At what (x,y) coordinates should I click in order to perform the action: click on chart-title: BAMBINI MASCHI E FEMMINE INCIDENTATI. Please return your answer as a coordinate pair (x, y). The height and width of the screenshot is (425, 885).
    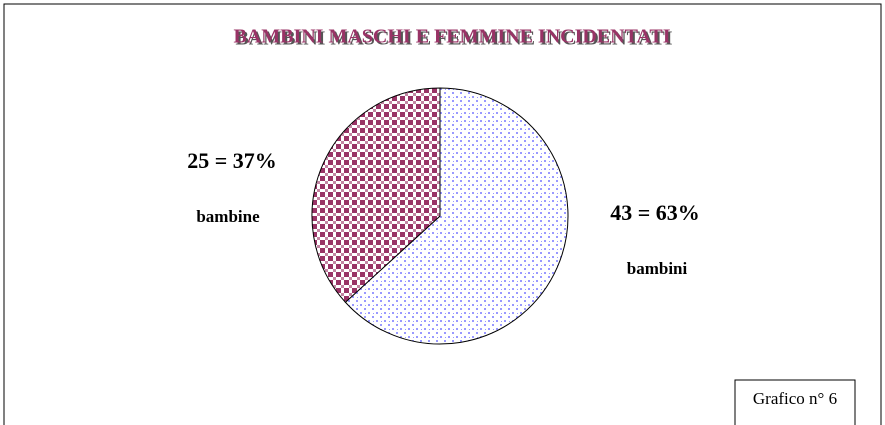
    Looking at the image, I should click on (451, 37).